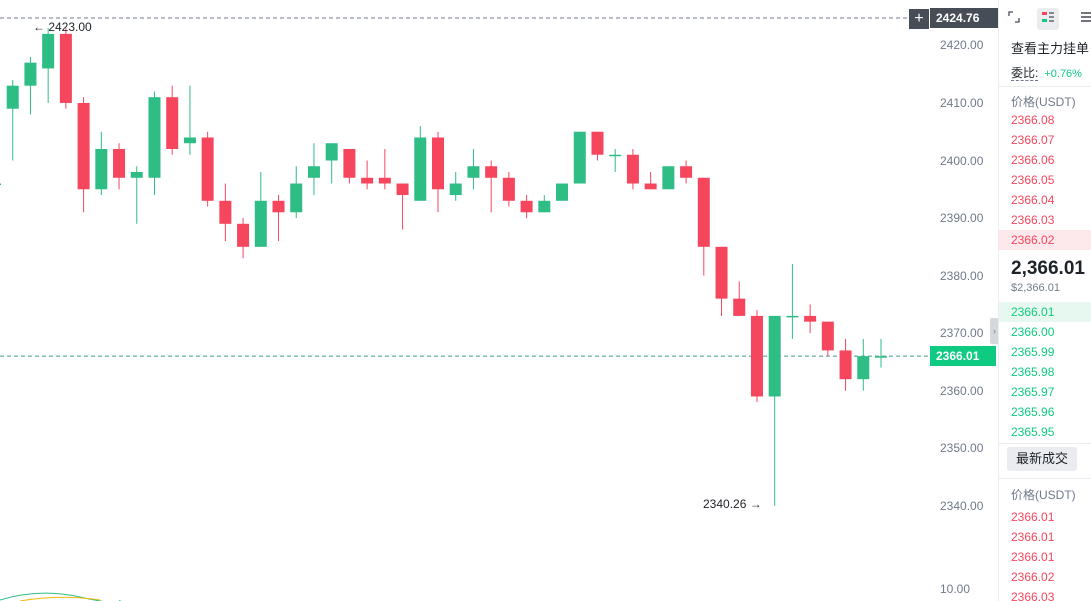 Image resolution: width=1091 pixels, height=601 pixels. Describe the element at coordinates (1045, 372) in the screenshot. I see `bid-row: 2365.98` at that location.